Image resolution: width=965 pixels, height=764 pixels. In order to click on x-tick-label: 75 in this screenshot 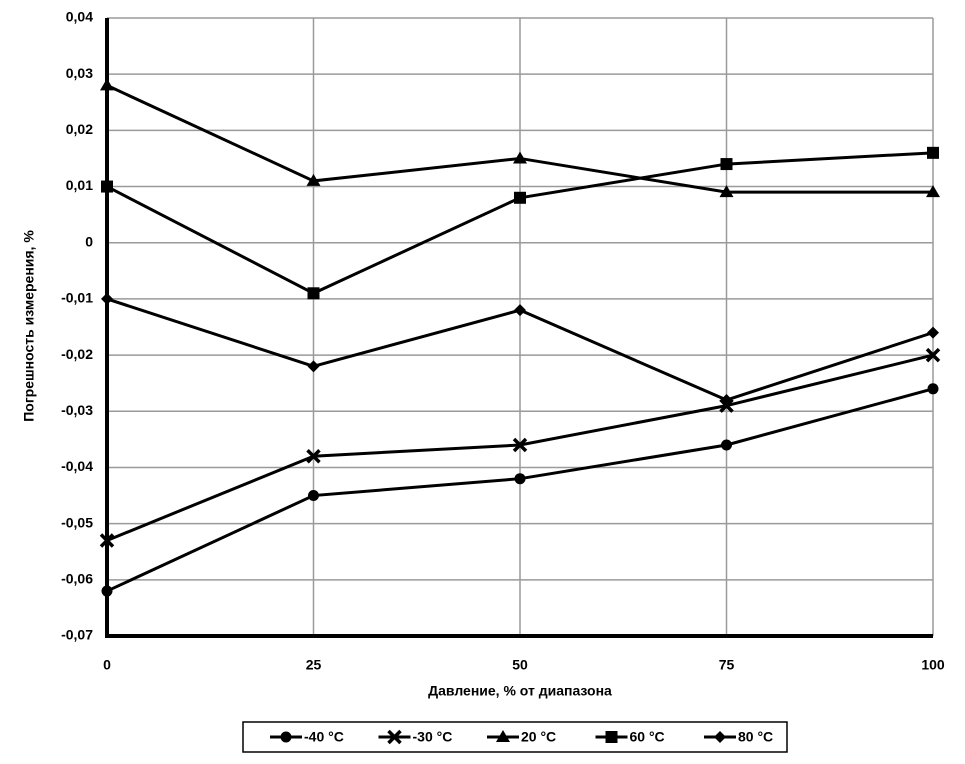, I will do `click(727, 665)`.